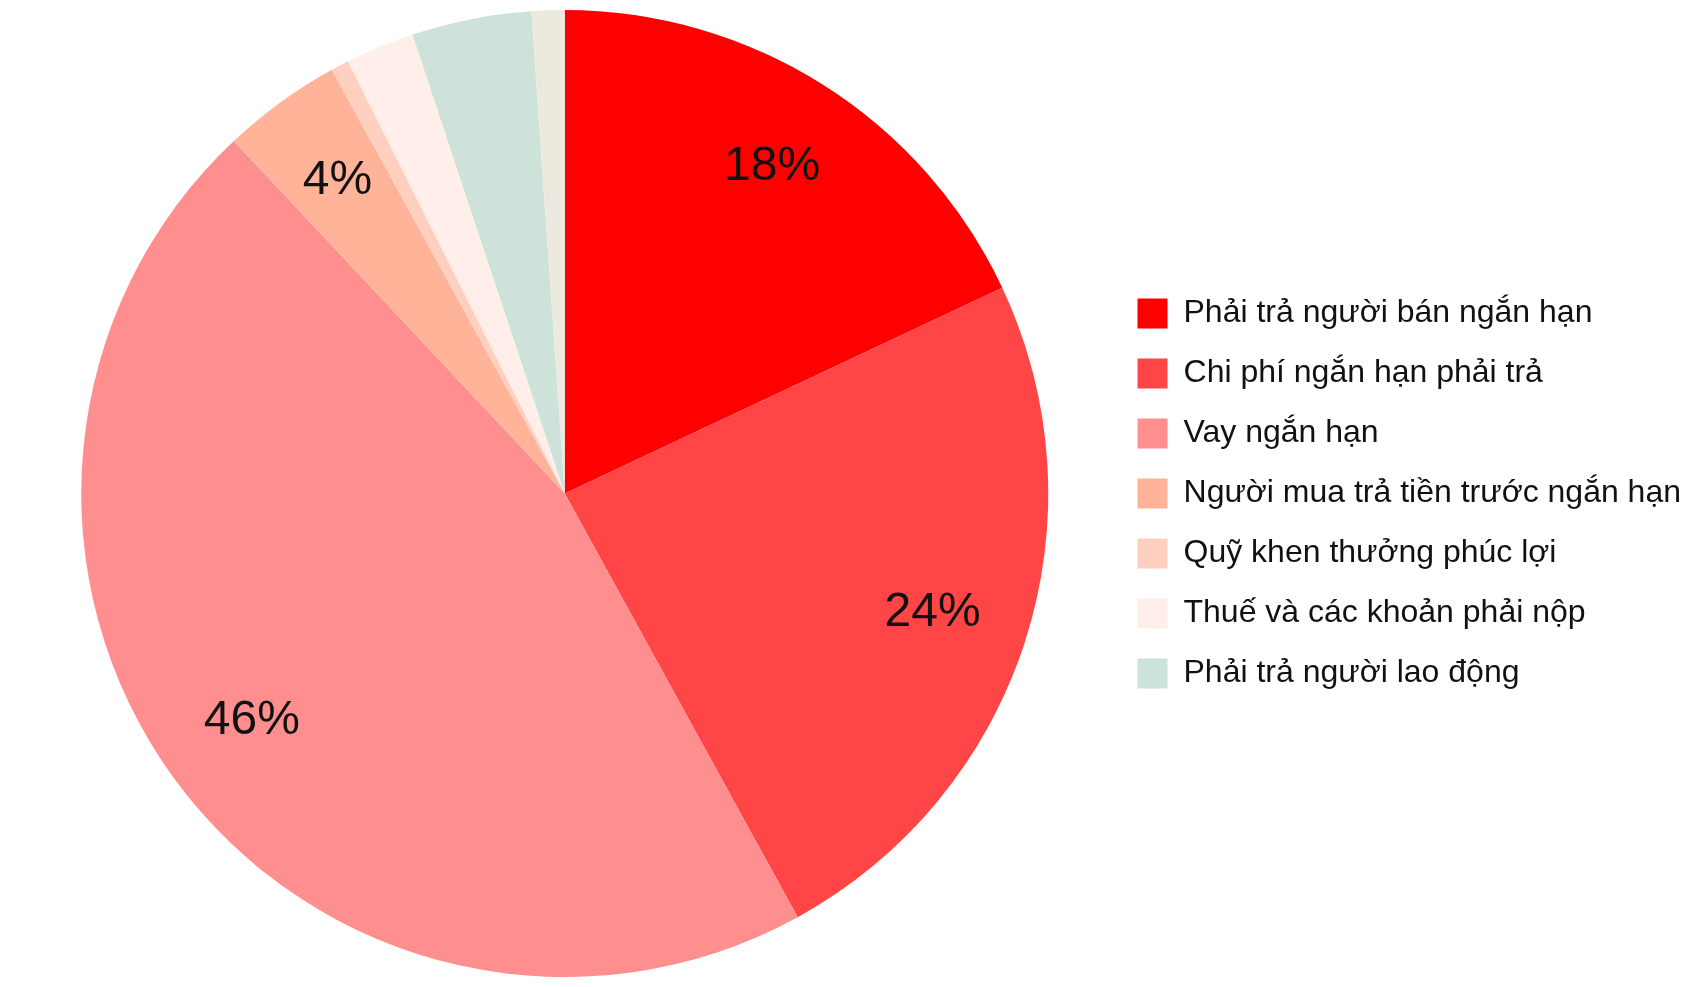  What do you see at coordinates (1363, 371) in the screenshot?
I see `legend-label: Chi phí ngắn hạn phải trả` at bounding box center [1363, 371].